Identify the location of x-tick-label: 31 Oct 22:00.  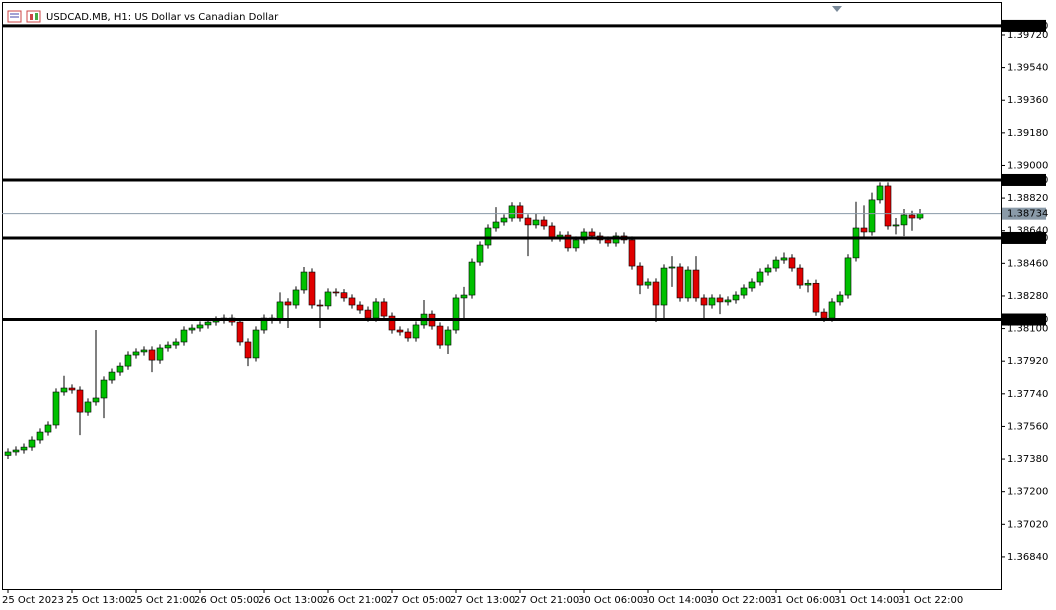
(930, 600).